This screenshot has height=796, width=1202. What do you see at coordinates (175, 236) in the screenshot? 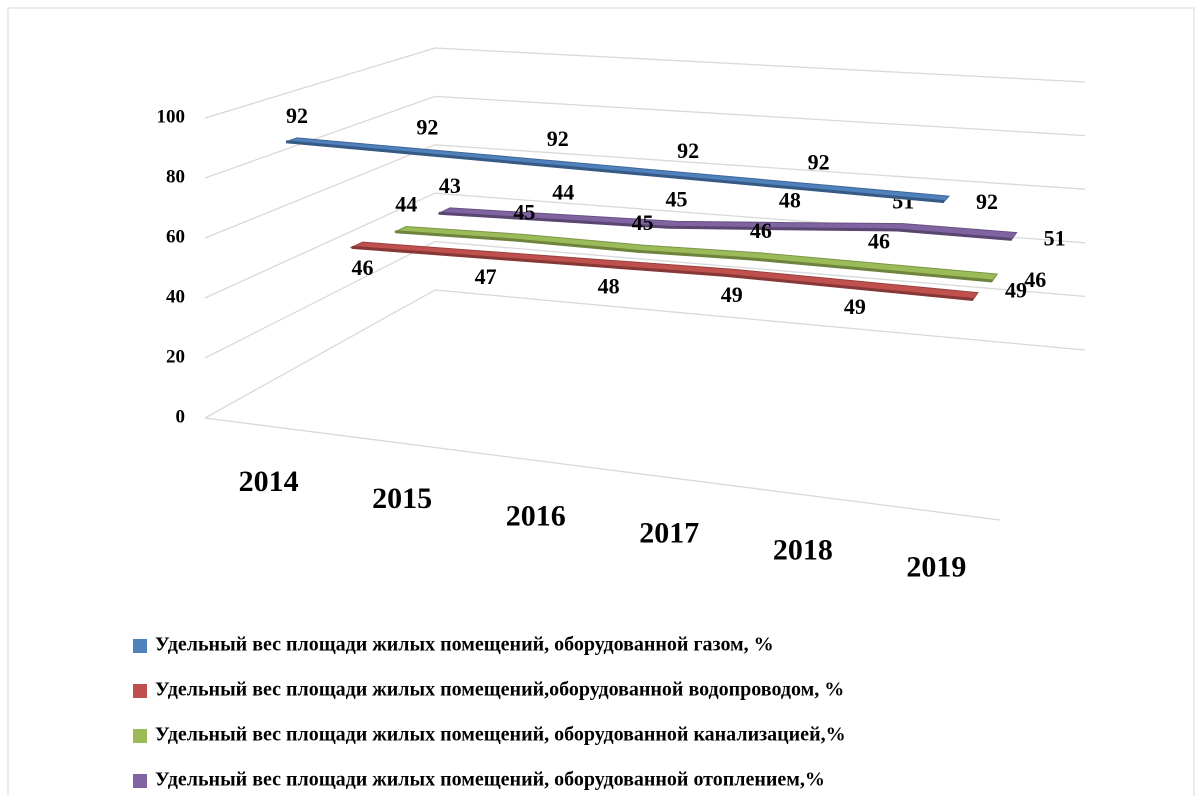
I see `y-tick-label: 60` at bounding box center [175, 236].